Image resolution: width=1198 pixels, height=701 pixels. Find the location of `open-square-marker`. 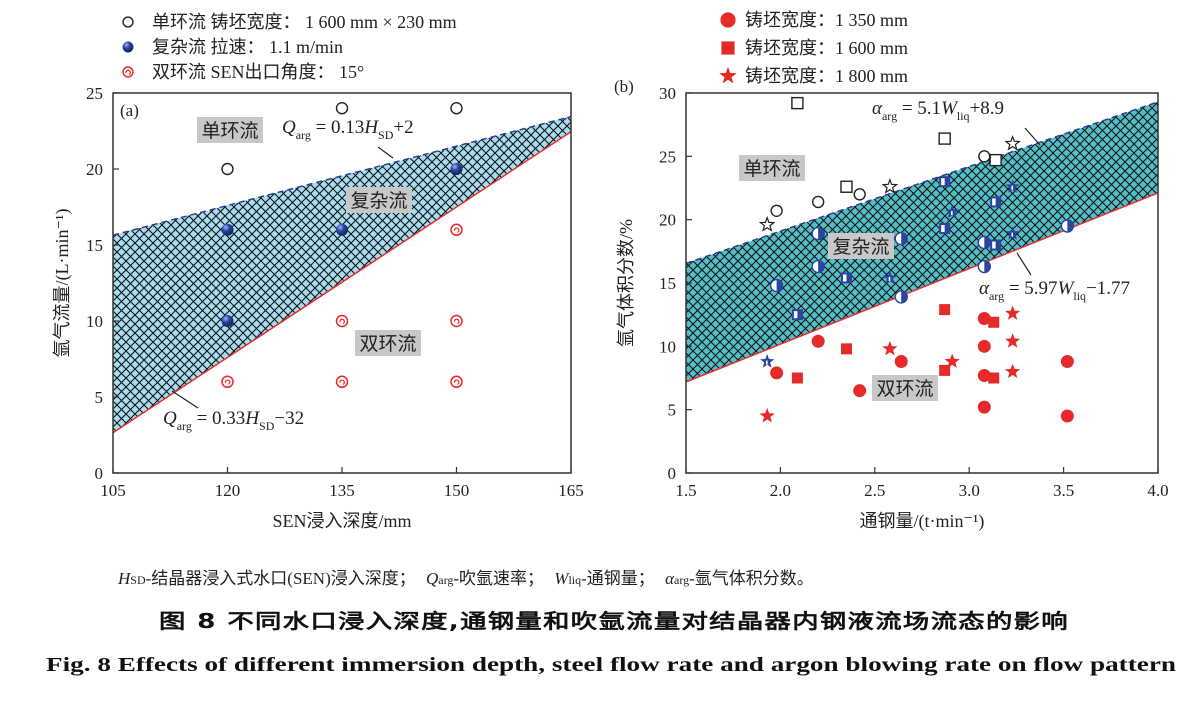

open-square-marker is located at coordinates (846, 186).